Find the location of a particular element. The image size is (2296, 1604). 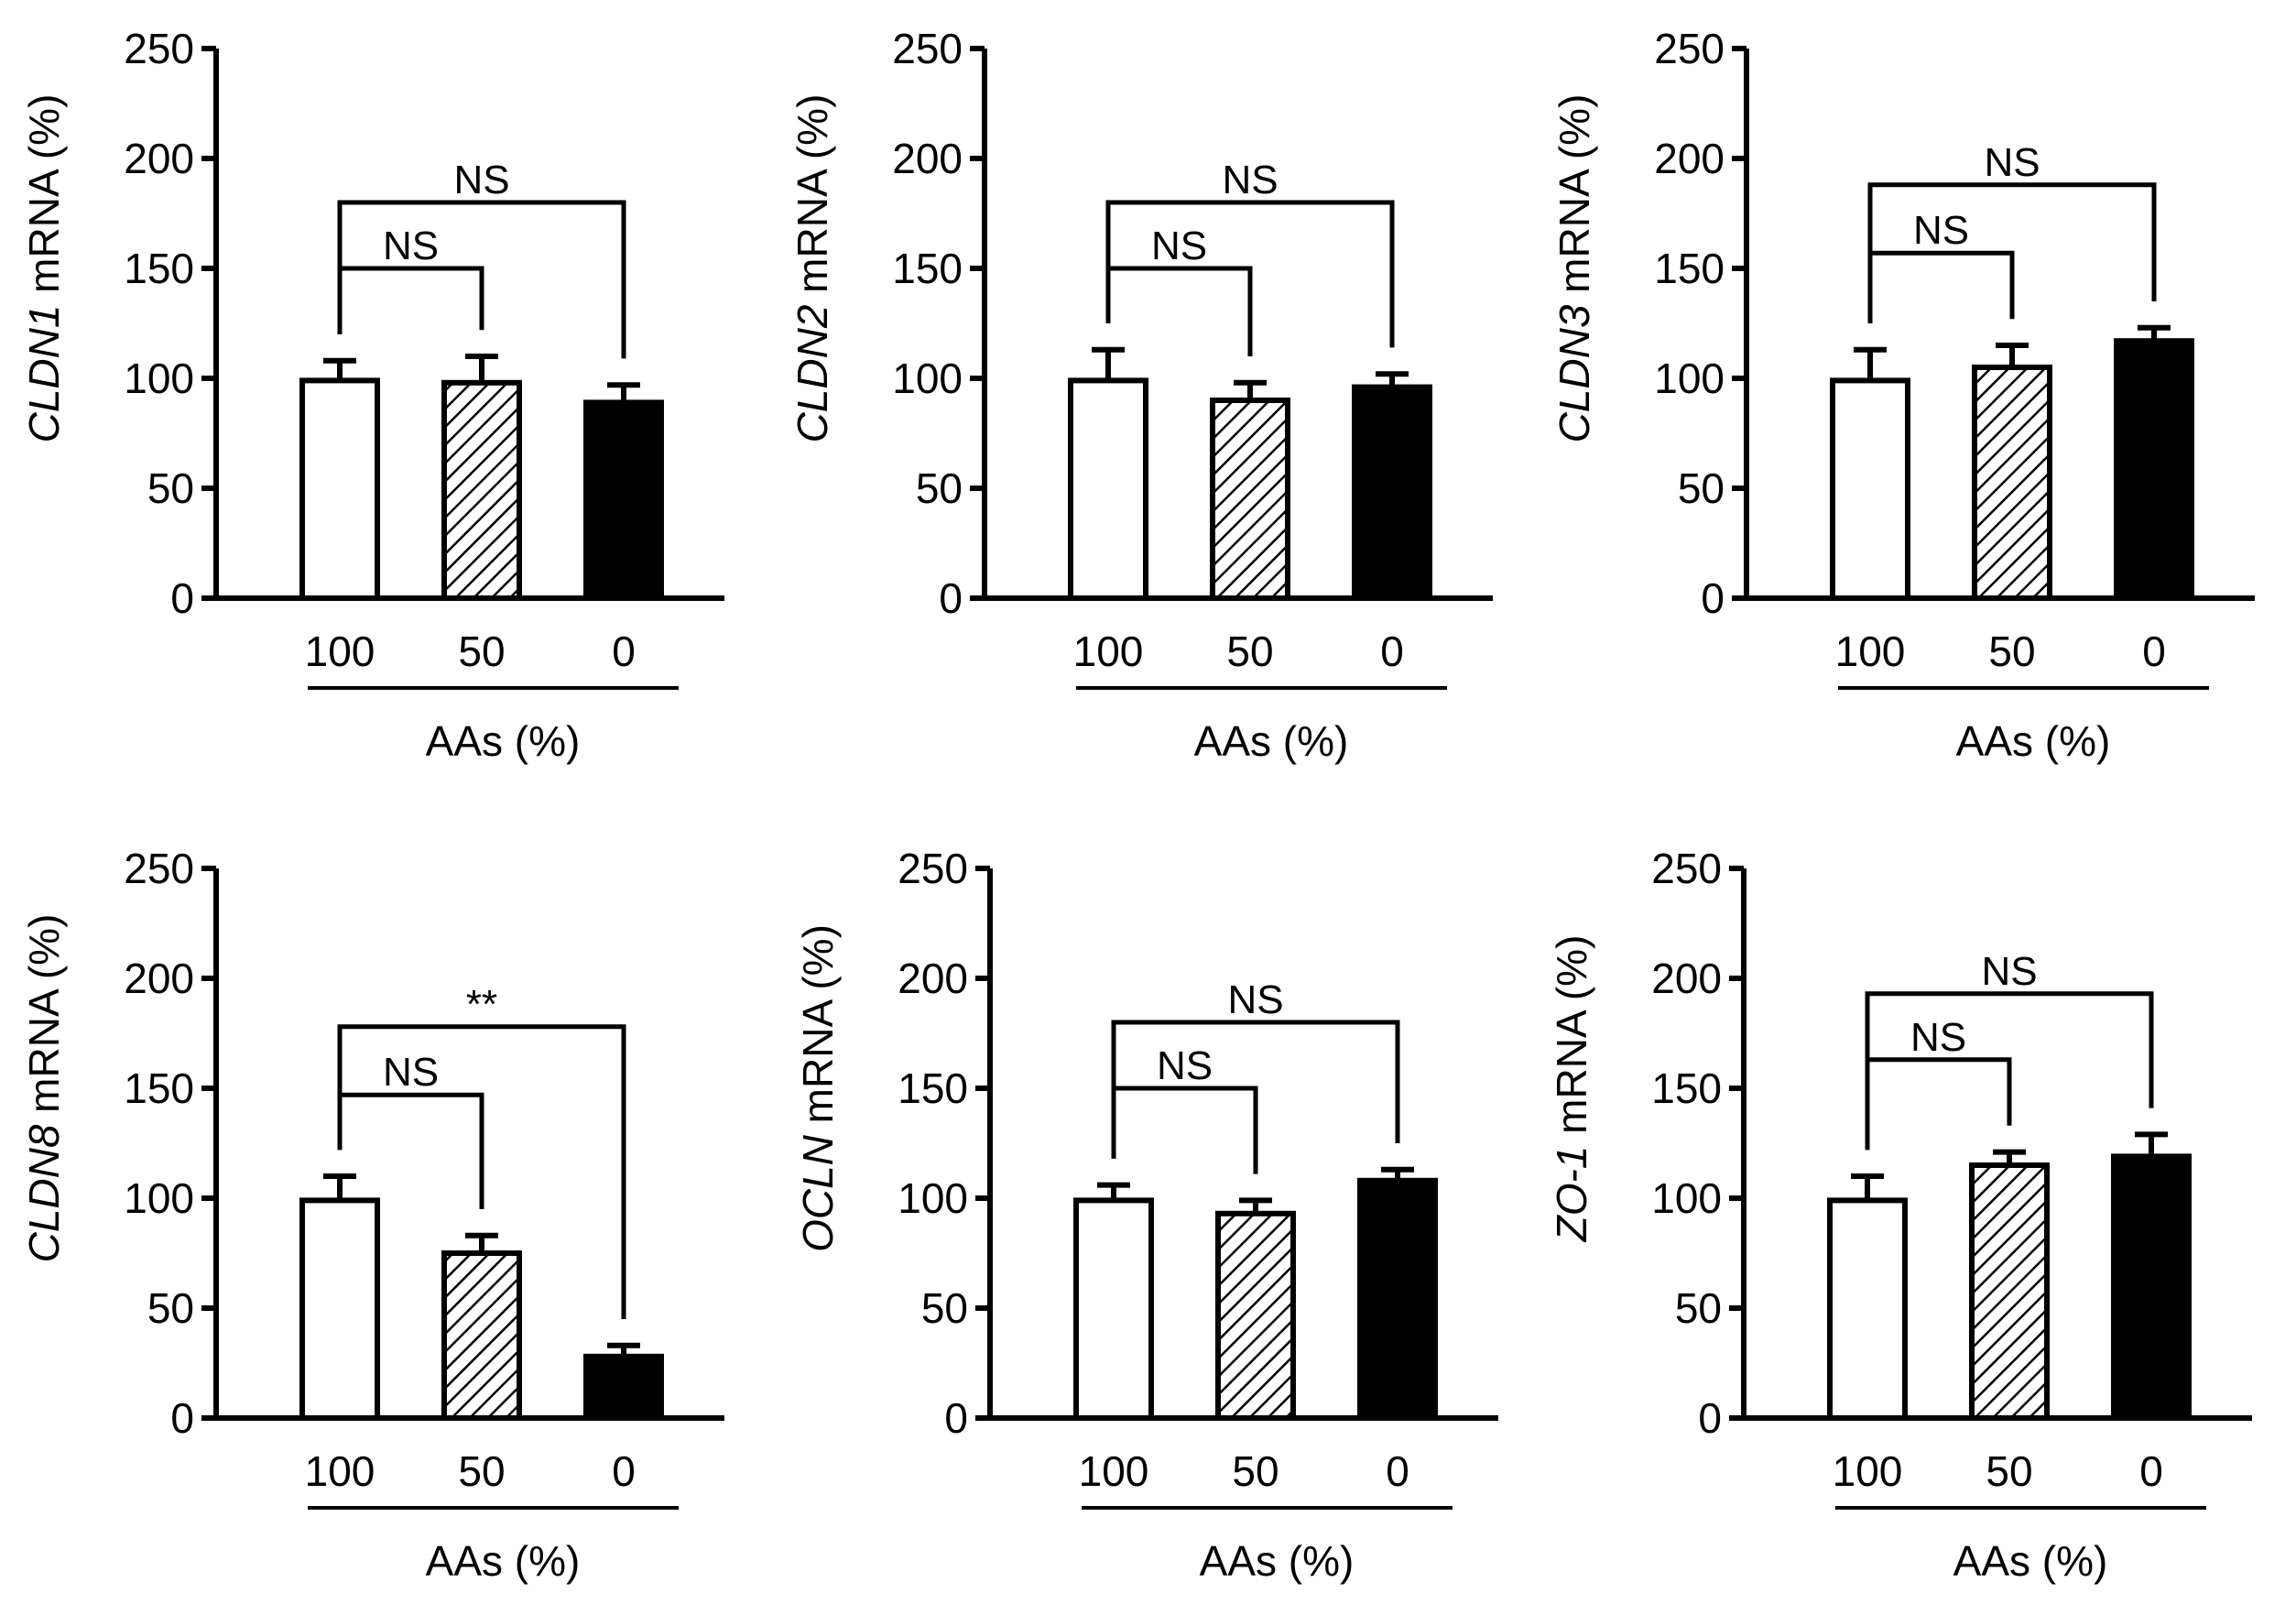

y-axis-label-gene: CLDN3 is located at coordinates (1574, 373).